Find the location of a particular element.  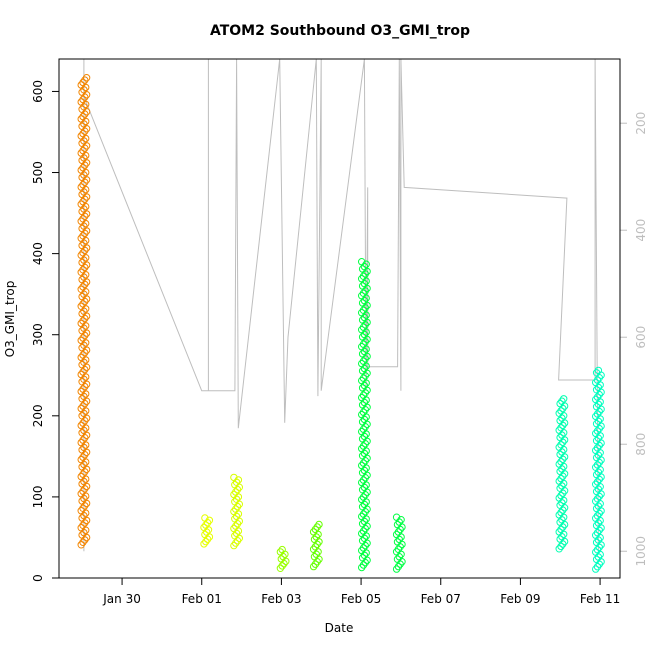

y-tick-label: 600 is located at coordinates (38, 91).